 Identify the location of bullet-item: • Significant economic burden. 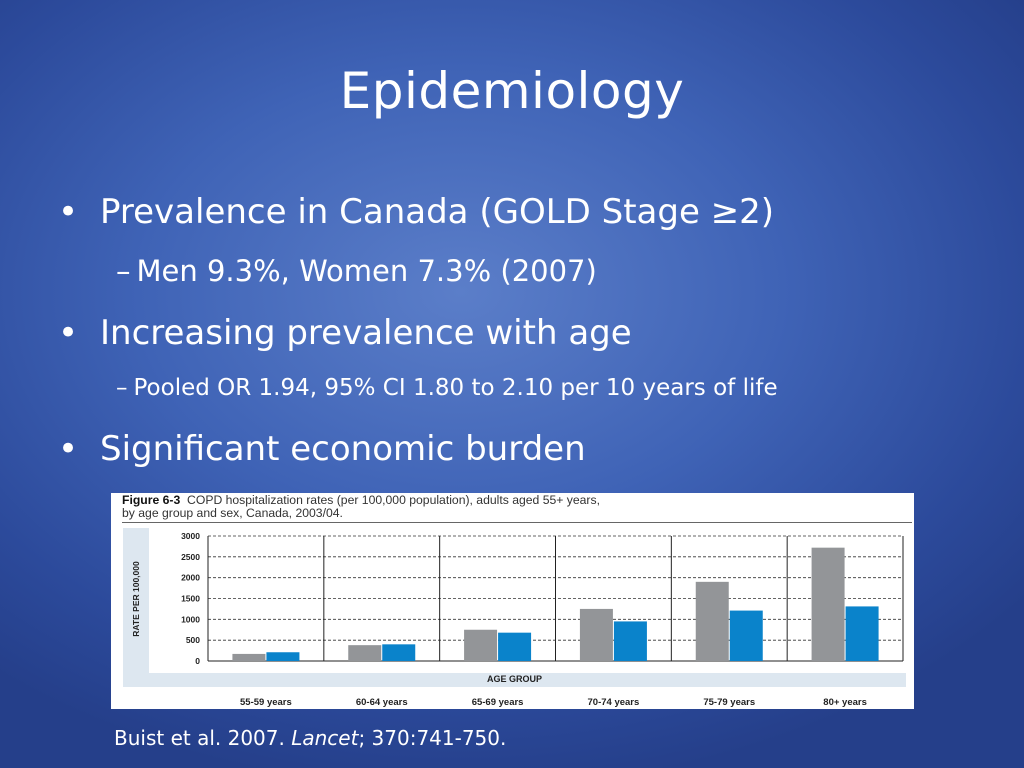
(322, 449).